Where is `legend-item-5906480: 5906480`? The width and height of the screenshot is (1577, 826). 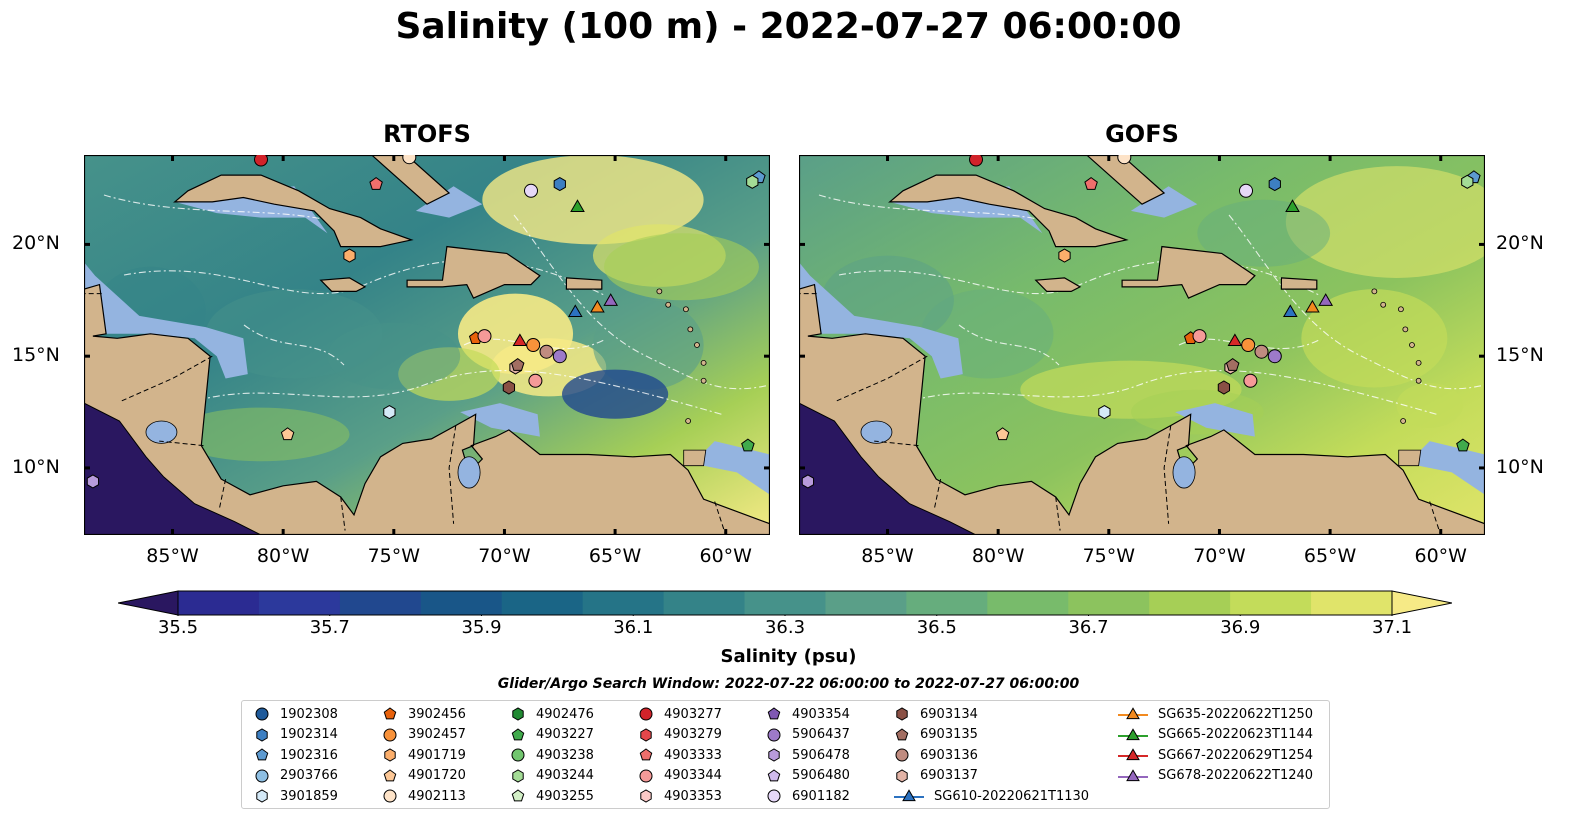 legend-item-5906480: 5906480 is located at coordinates (808, 776).